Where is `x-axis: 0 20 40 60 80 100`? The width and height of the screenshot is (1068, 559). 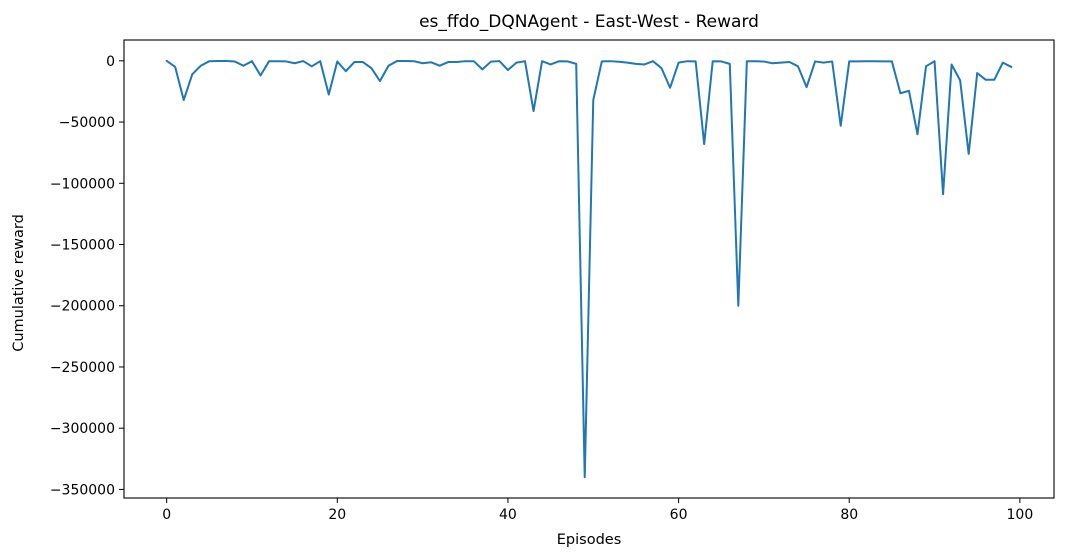 x-axis: 0 20 40 60 80 100 is located at coordinates (597, 510).